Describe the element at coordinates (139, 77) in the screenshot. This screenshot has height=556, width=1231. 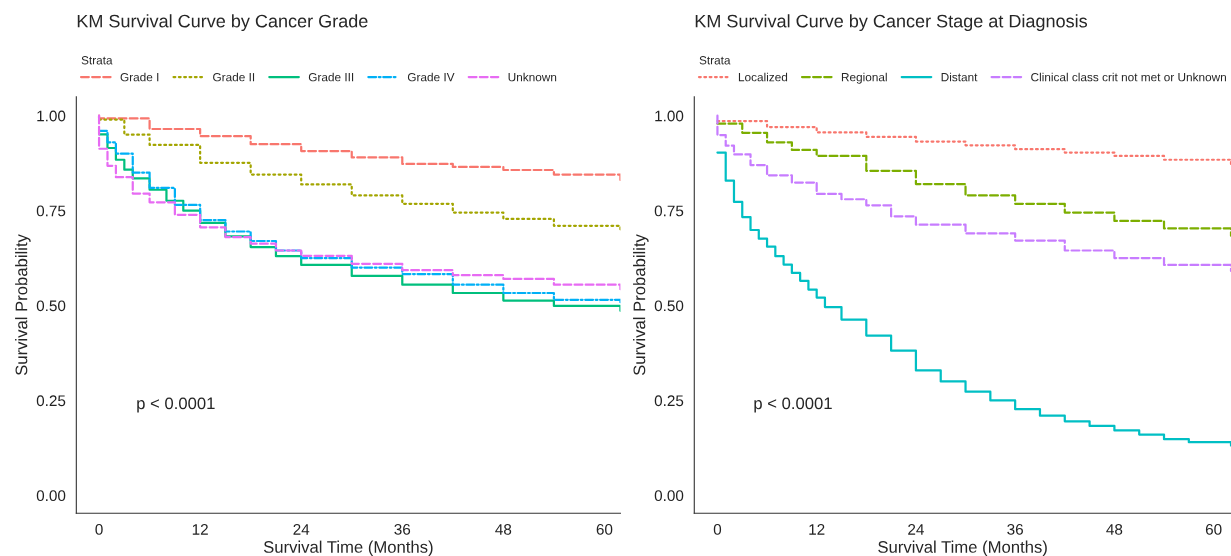
I see `legend-label: Grade I` at that location.